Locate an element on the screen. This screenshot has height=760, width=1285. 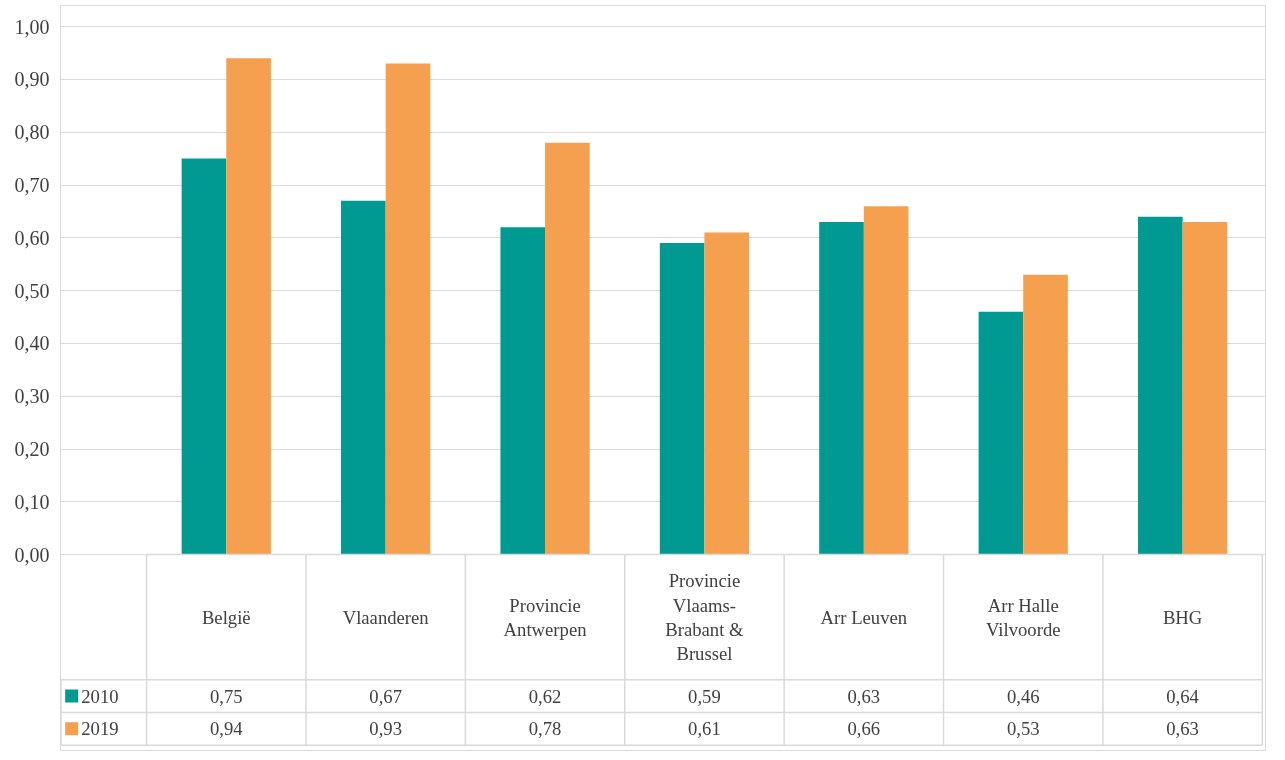
data-label: 0,62 is located at coordinates (545, 696).